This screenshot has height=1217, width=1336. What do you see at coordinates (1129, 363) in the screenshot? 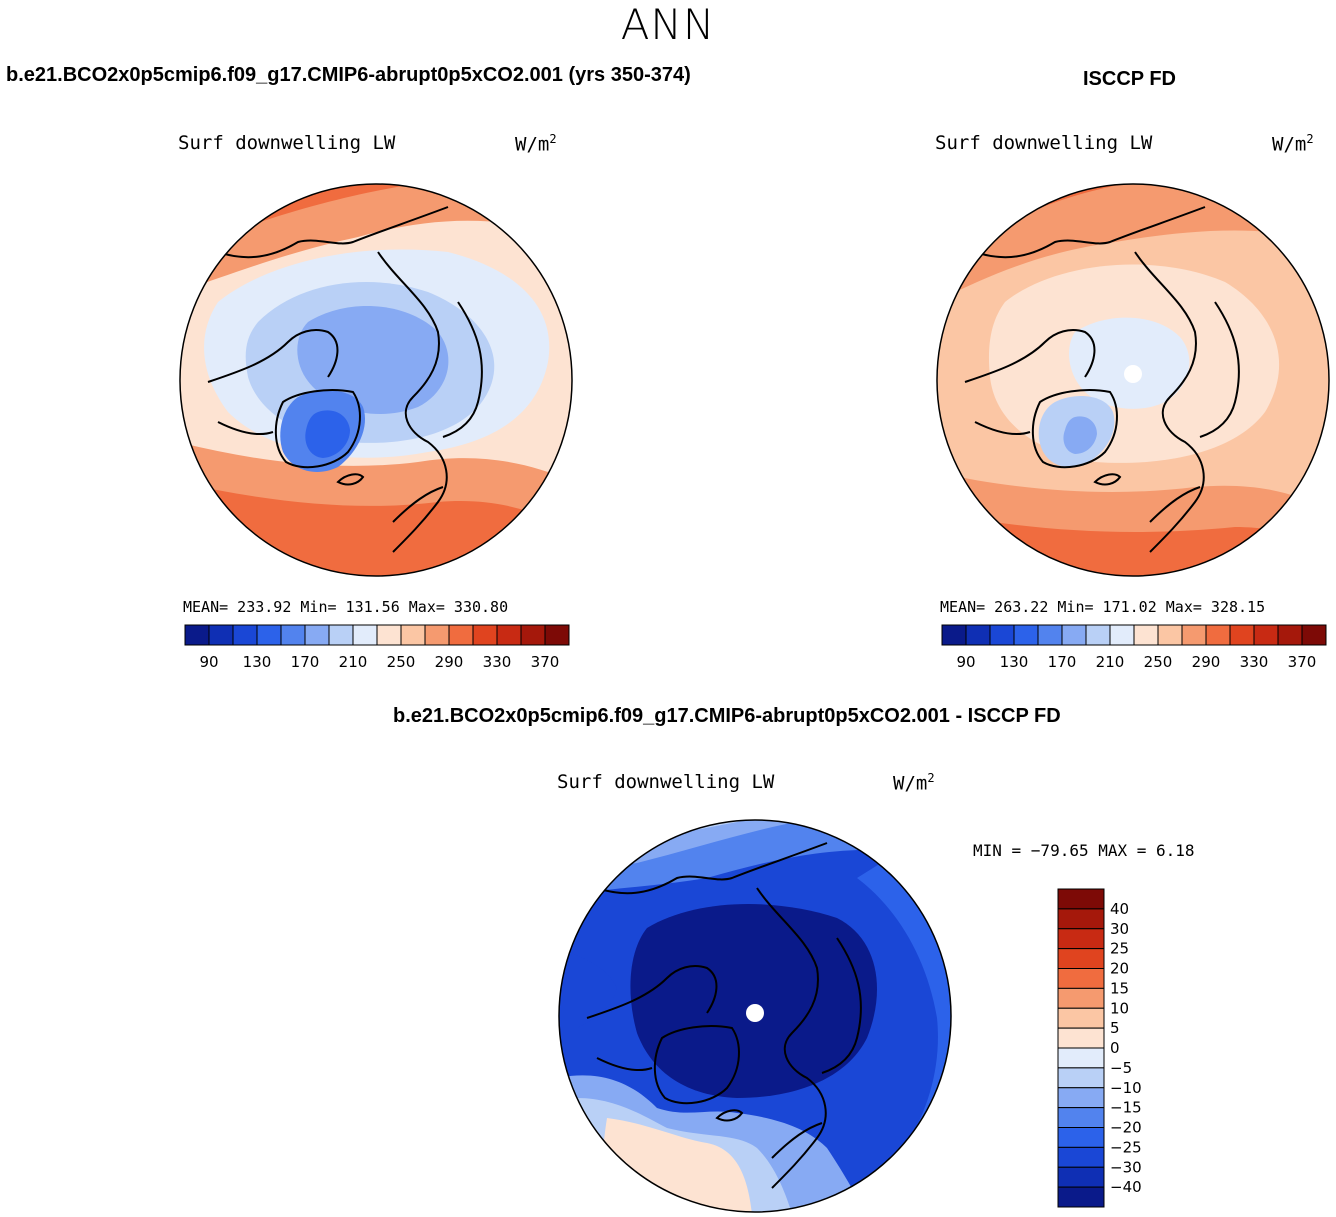
I see `right-region-arctic` at bounding box center [1129, 363].